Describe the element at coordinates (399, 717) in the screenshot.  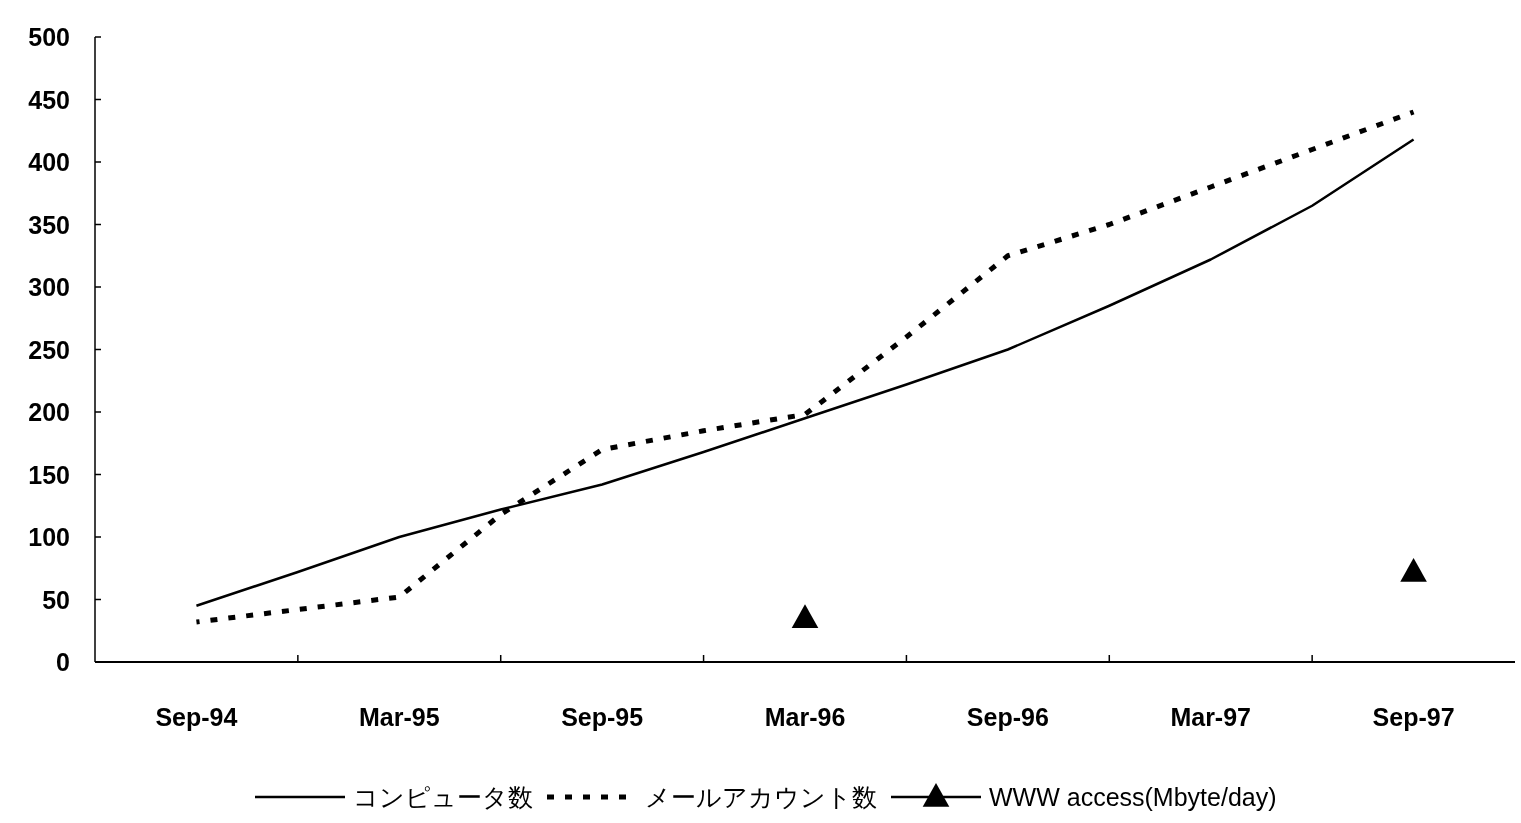
I see `x-tick-label: Mar-95` at that location.